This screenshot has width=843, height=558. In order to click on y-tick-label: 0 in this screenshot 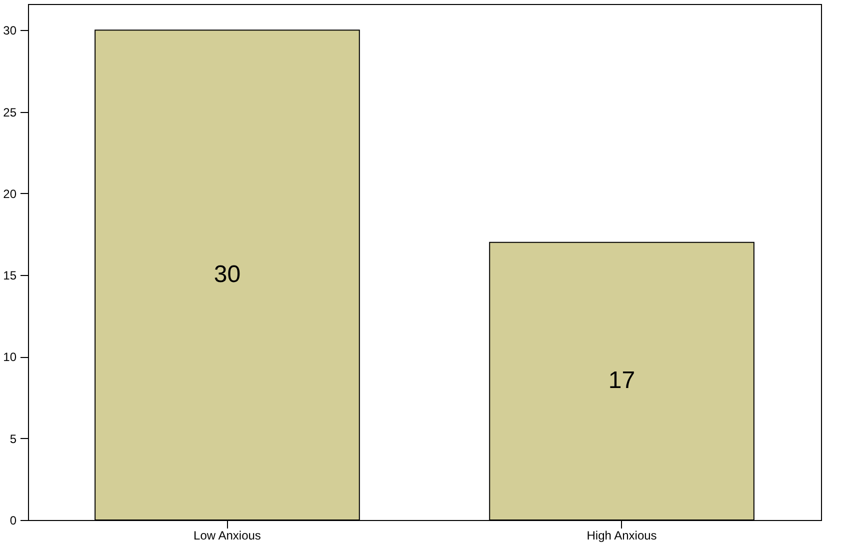, I will do `click(13, 521)`.